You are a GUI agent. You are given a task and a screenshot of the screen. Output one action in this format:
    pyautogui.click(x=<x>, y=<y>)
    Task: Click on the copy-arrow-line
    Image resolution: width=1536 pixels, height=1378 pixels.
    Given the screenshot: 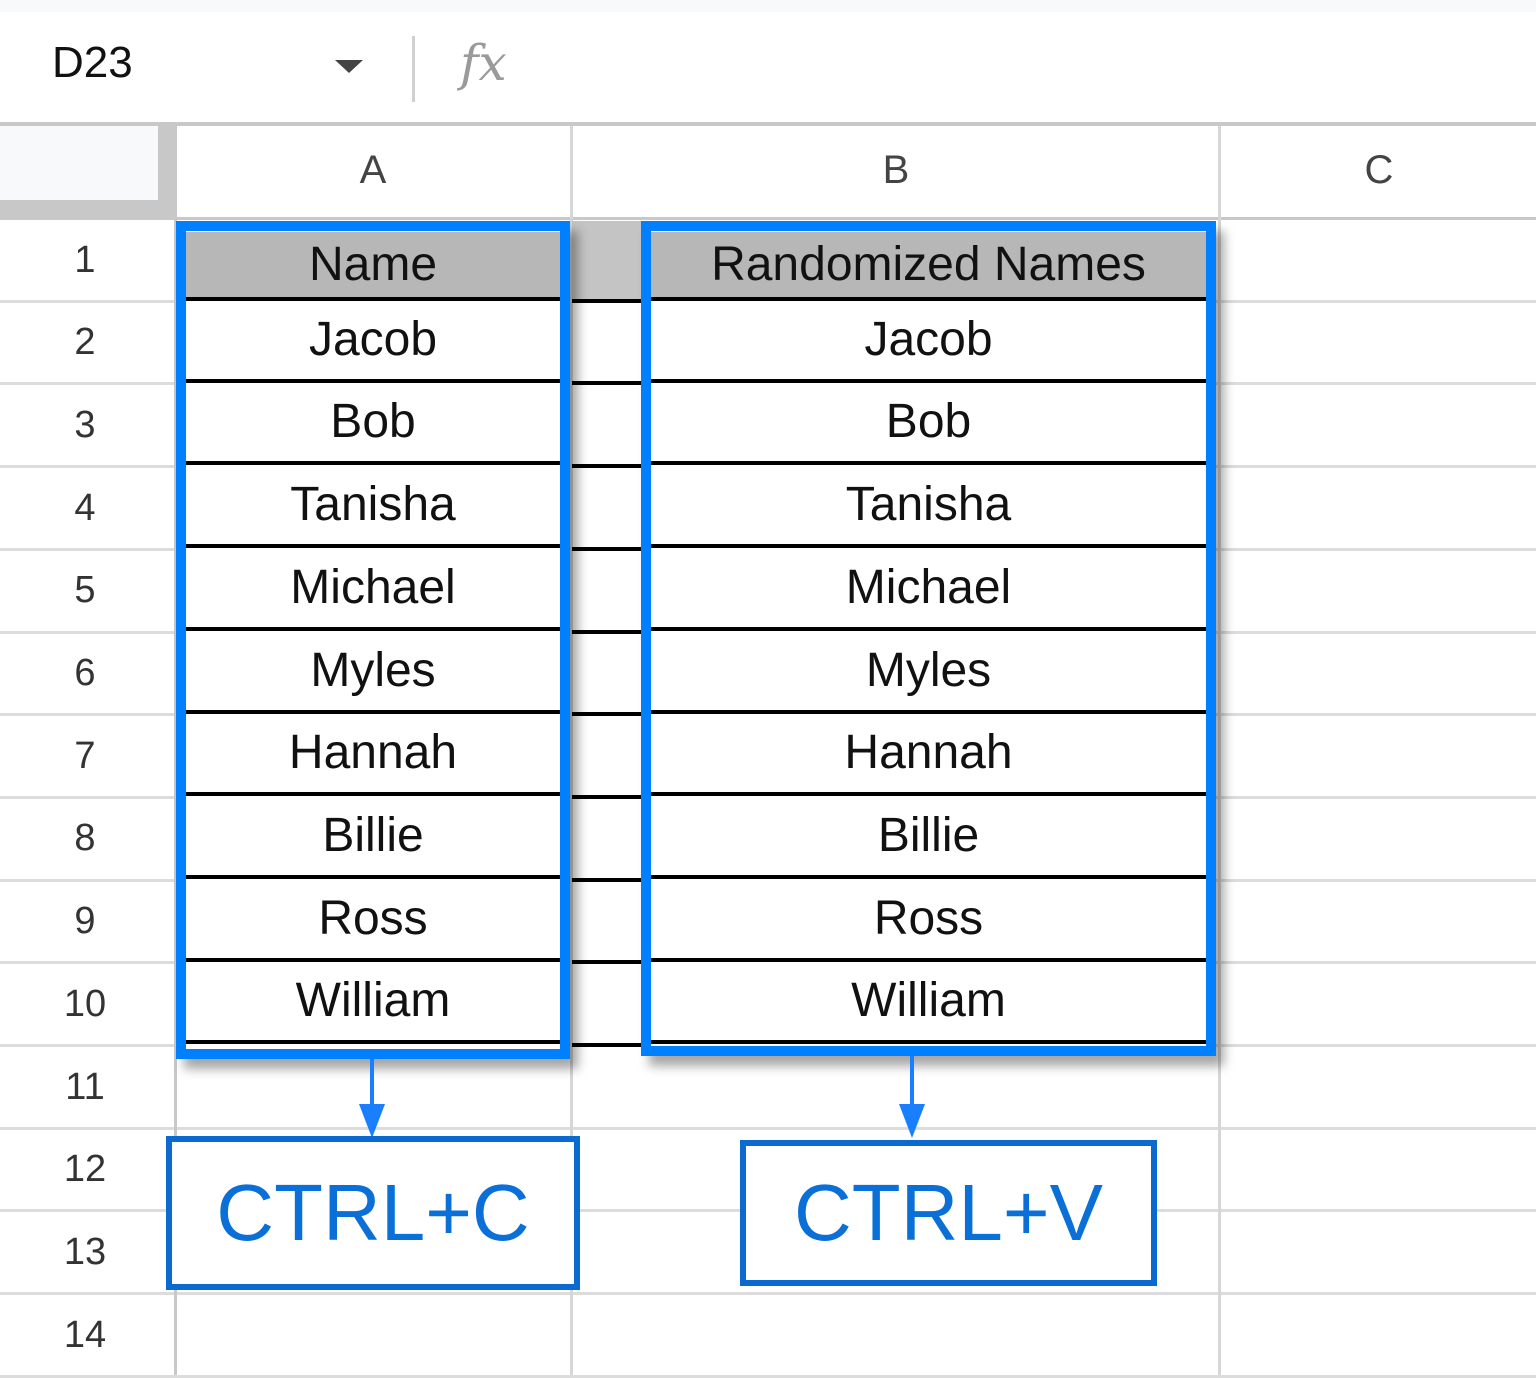 What is the action you would take?
    pyautogui.click(x=372, y=1084)
    